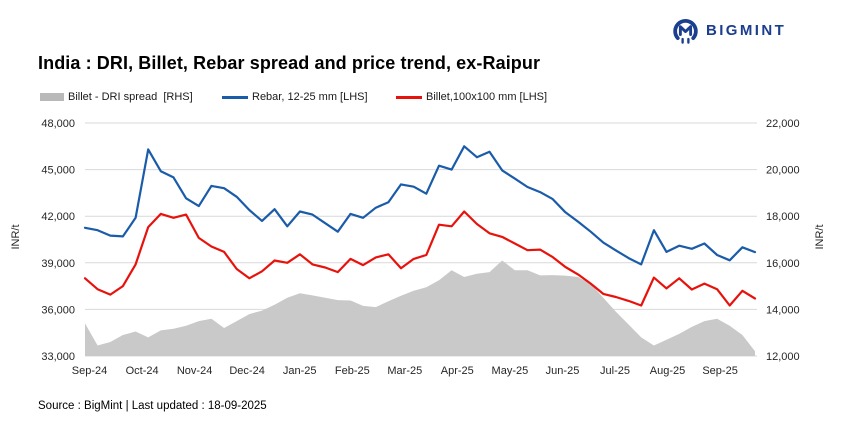 The width and height of the screenshot is (858, 432). What do you see at coordinates (667, 371) in the screenshot?
I see `x-axis-tick: Aug-25` at bounding box center [667, 371].